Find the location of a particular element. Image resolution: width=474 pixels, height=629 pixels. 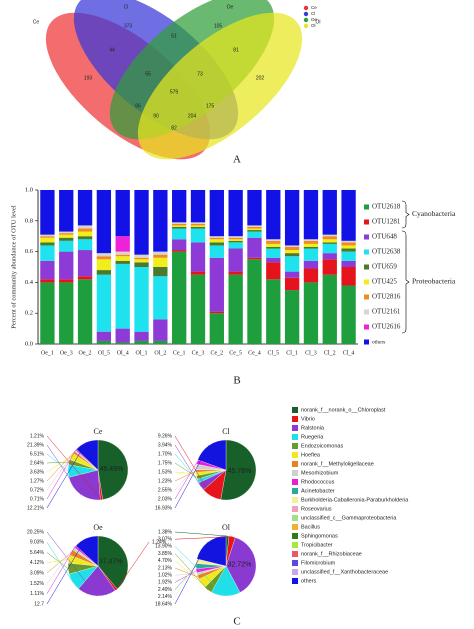

legend-label: norank_f__Methyloligellaceae is located at coordinates (337, 464).